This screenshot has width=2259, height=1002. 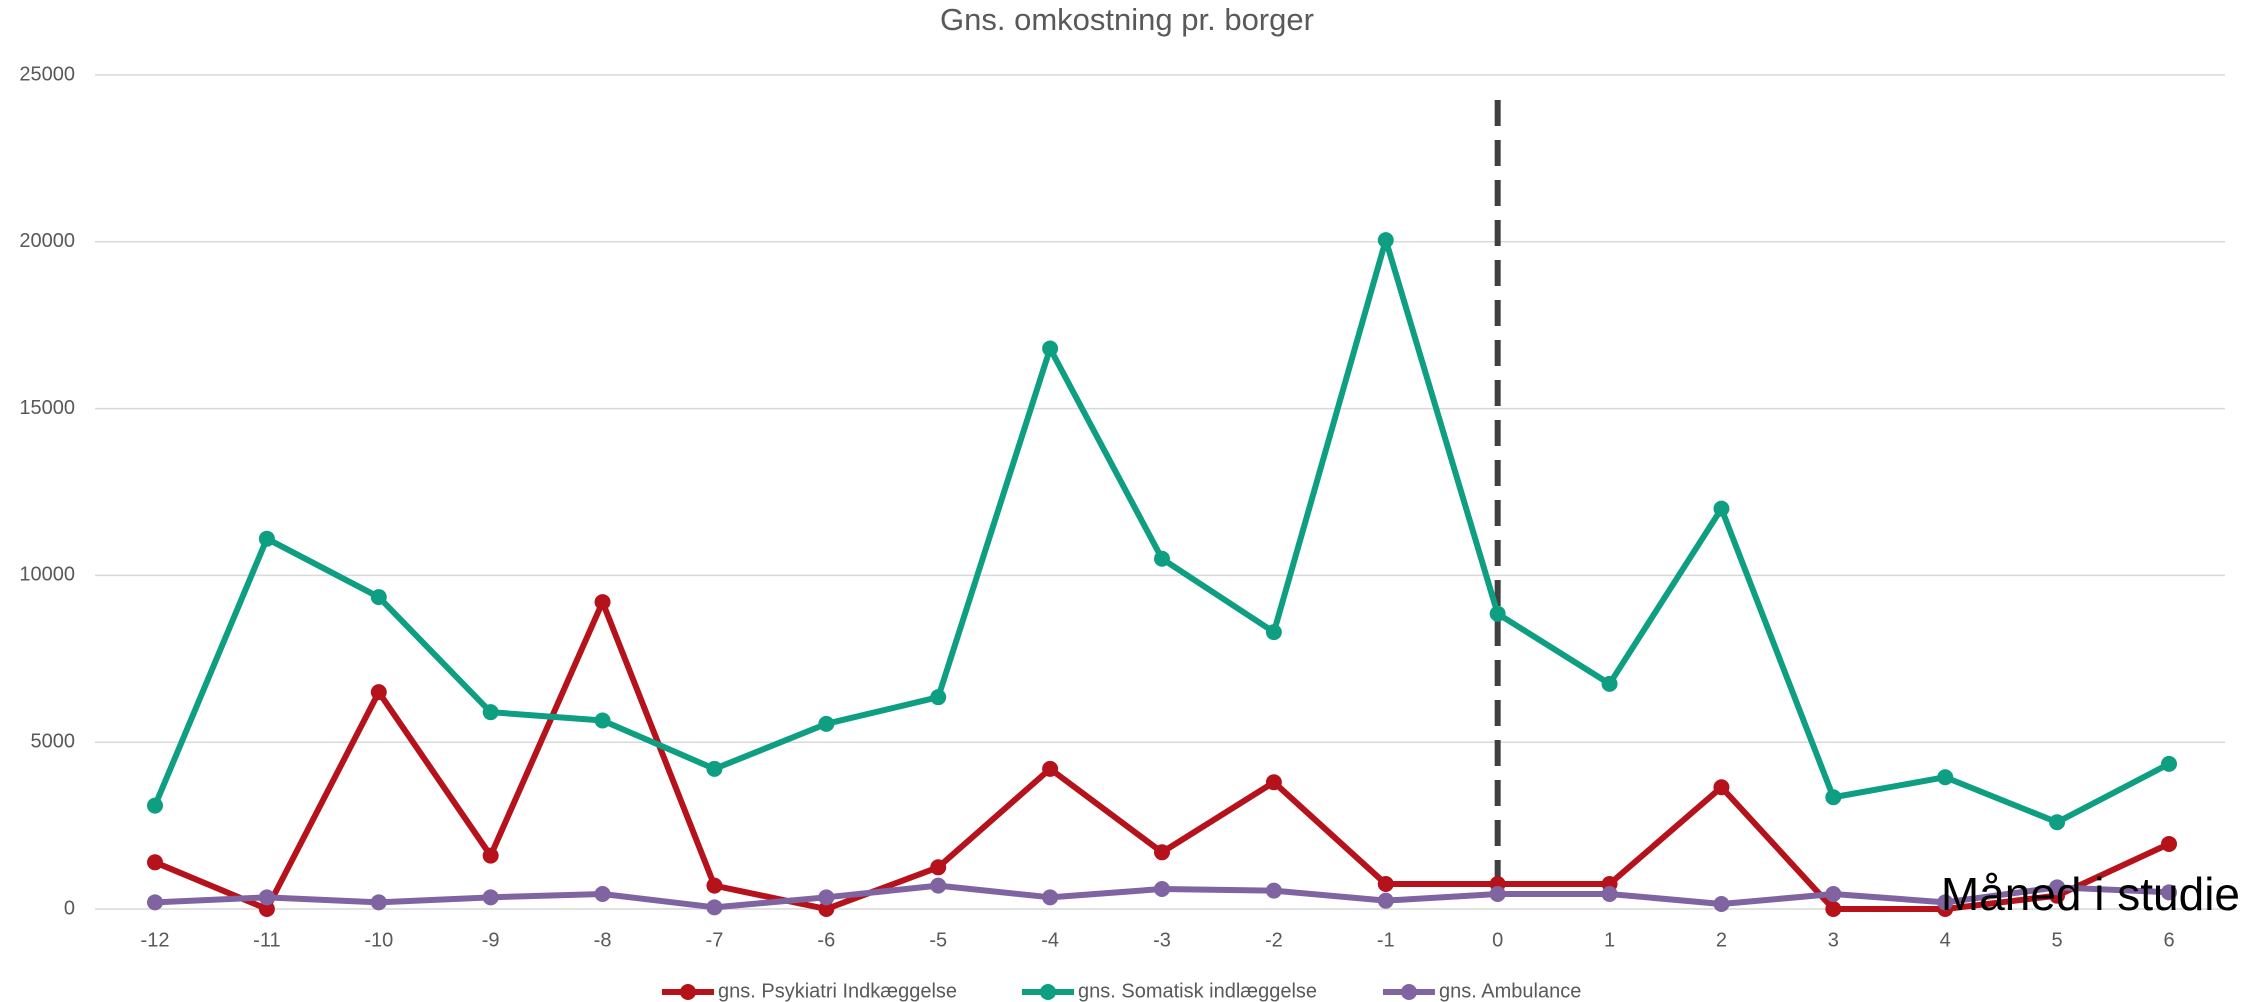 What do you see at coordinates (1609, 940) in the screenshot?
I see `x-tick-label: 1` at bounding box center [1609, 940].